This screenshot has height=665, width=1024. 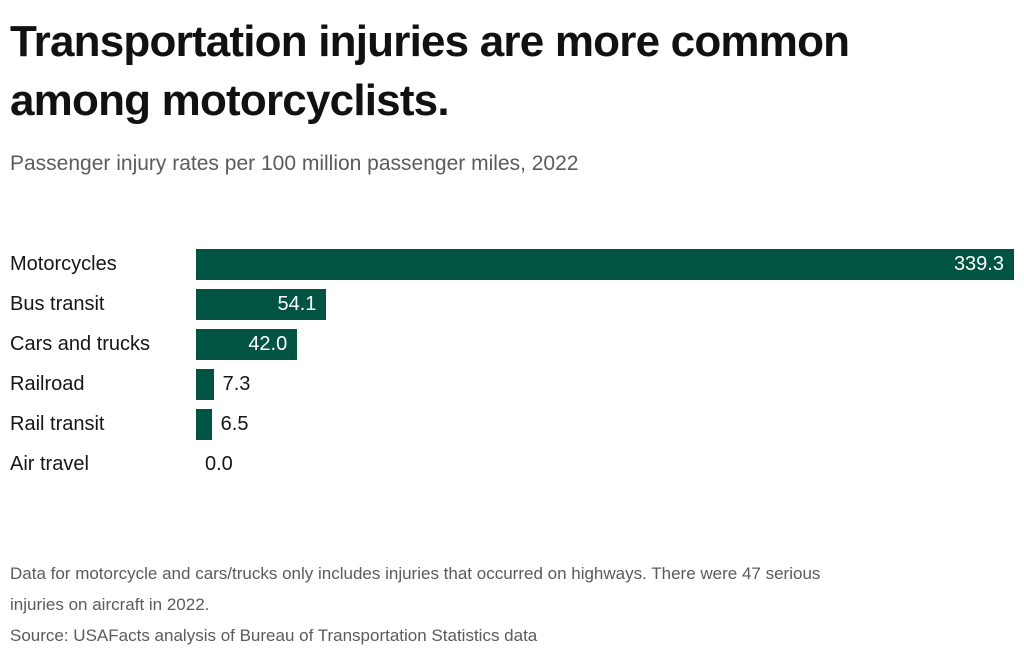 I want to click on category-label: Railroad, so click(x=47, y=383).